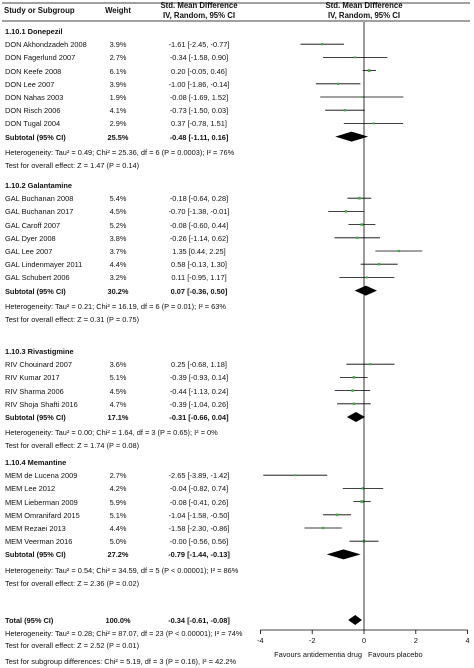  What do you see at coordinates (199, 391) in the screenshot?
I see `study-ci-text: -0.44 [-1.13, 0.24]` at bounding box center [199, 391].